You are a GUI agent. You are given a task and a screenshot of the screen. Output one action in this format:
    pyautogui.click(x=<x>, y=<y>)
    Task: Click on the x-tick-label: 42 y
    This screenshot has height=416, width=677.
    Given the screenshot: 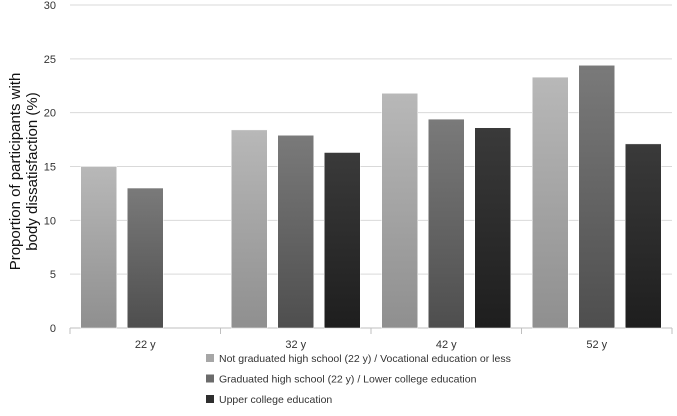 What is the action you would take?
    pyautogui.click(x=446, y=345)
    